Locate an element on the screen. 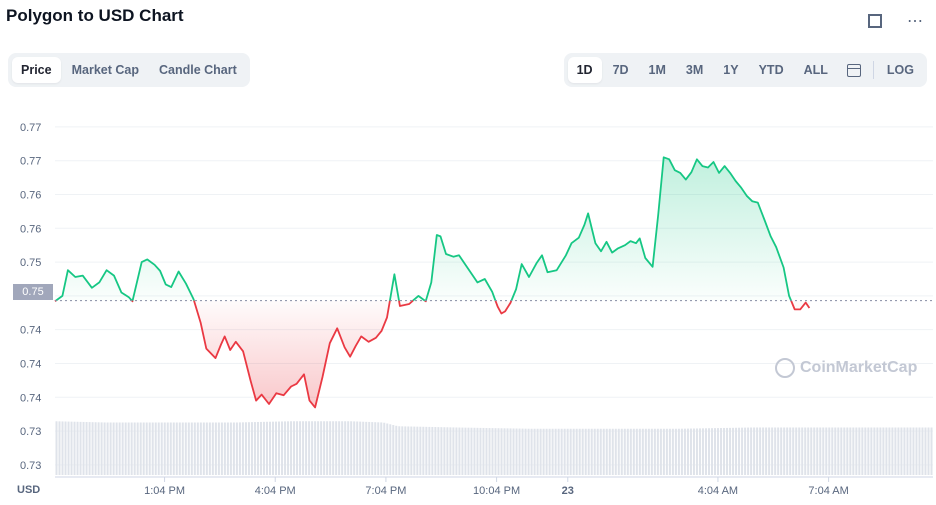  log-scale-button: LOG is located at coordinates (900, 70).